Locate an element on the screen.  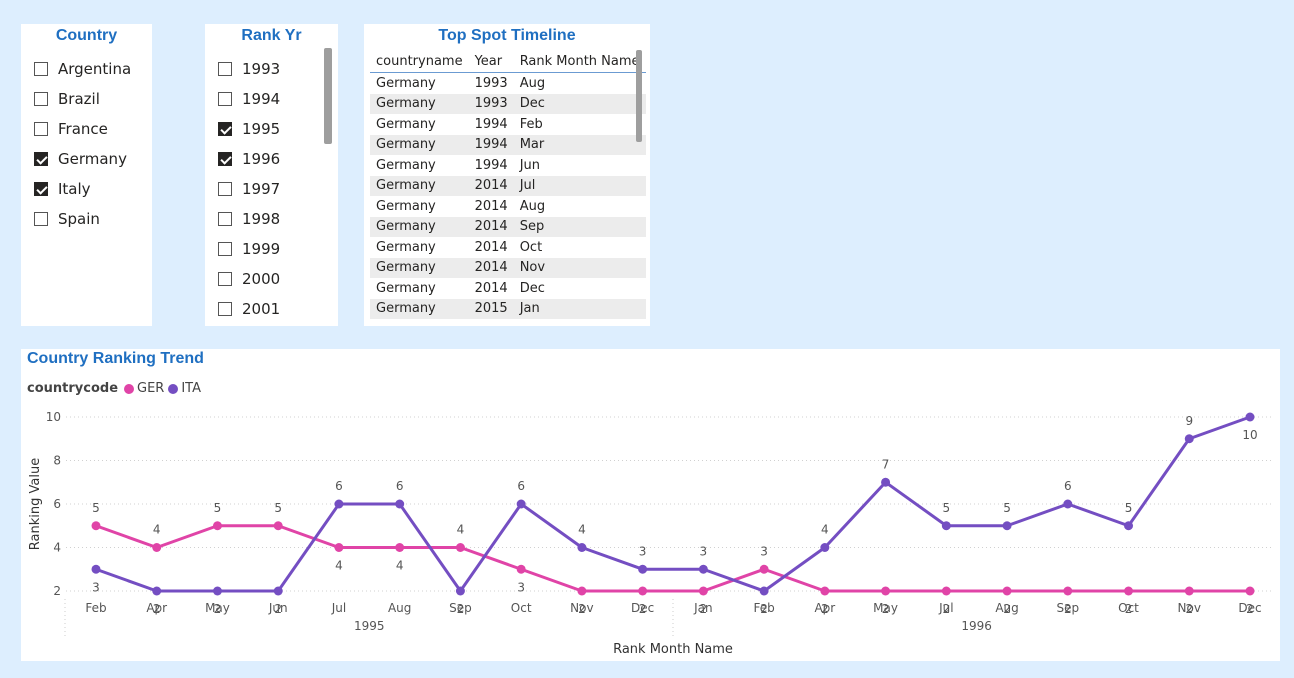
x-tick-label: Oct is located at coordinates (1128, 608).